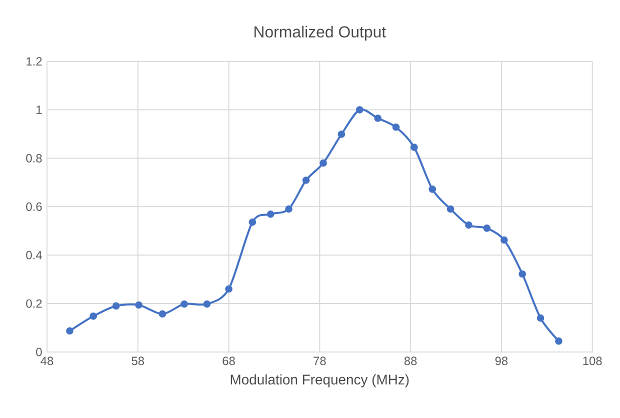  I want to click on y-tick-label: 0.8, so click(34, 158).